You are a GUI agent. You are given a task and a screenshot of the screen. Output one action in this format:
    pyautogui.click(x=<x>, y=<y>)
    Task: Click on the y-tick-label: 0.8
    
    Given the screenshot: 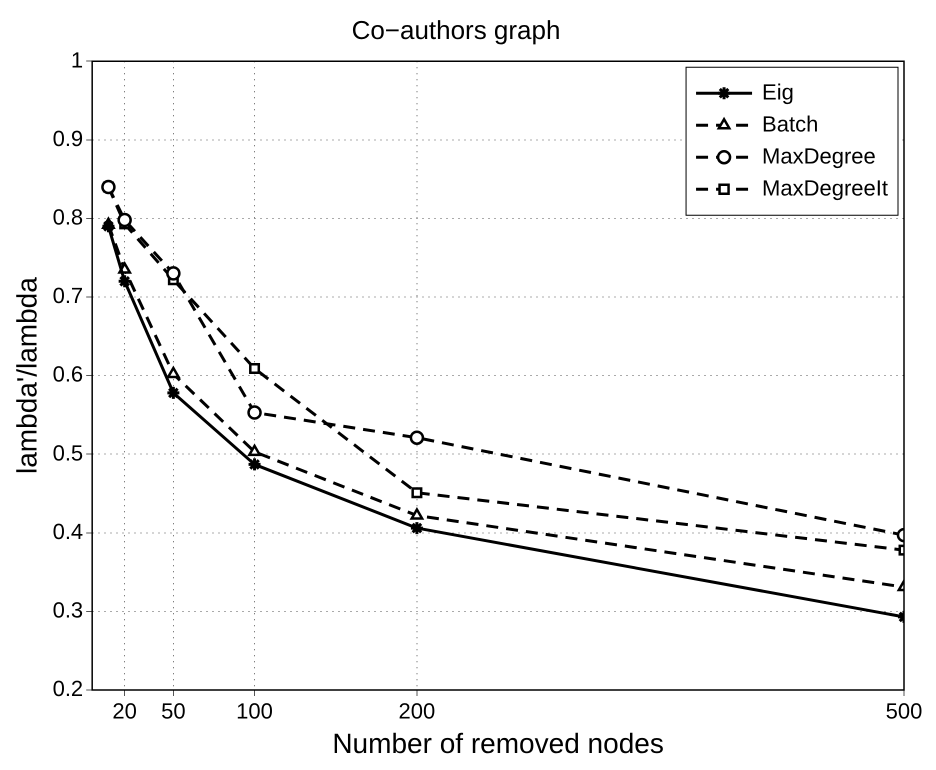 What is the action you would take?
    pyautogui.click(x=68, y=217)
    